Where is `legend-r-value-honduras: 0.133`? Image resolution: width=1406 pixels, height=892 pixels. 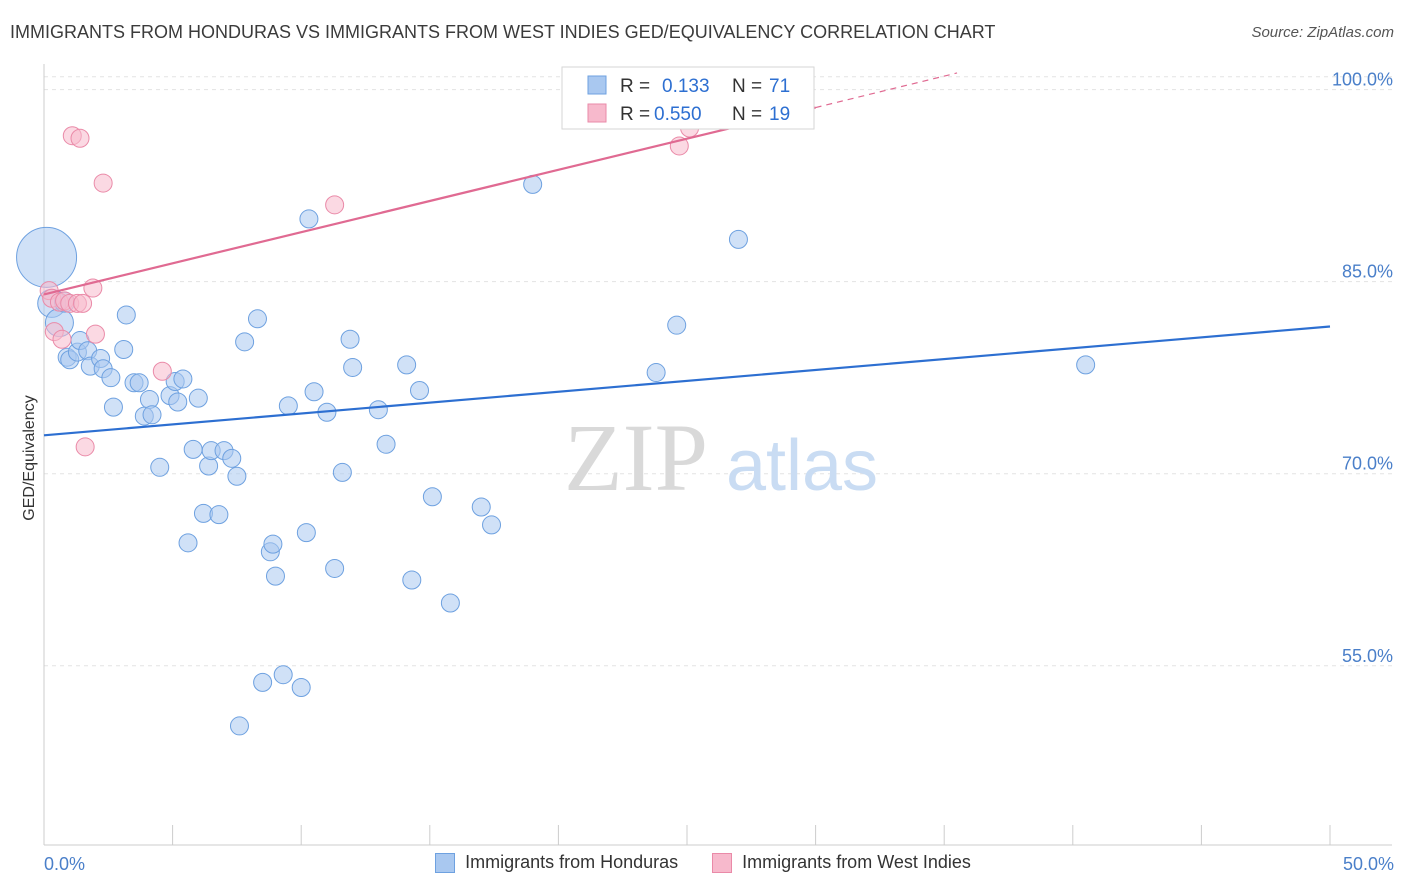 legend-r-value-honduras: 0.133 is located at coordinates (686, 86).